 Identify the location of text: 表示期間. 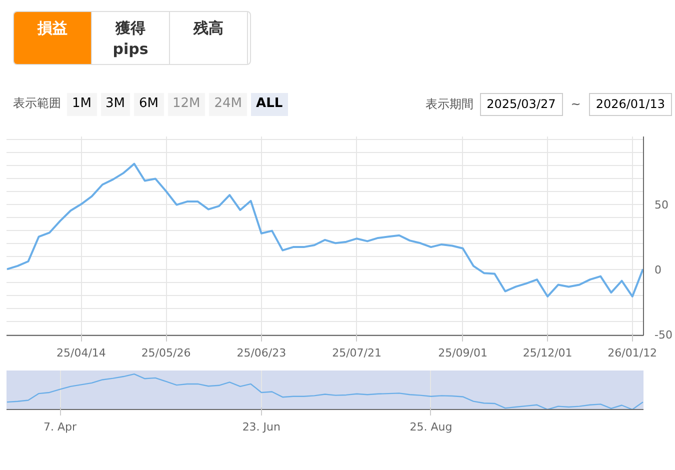
(450, 104).